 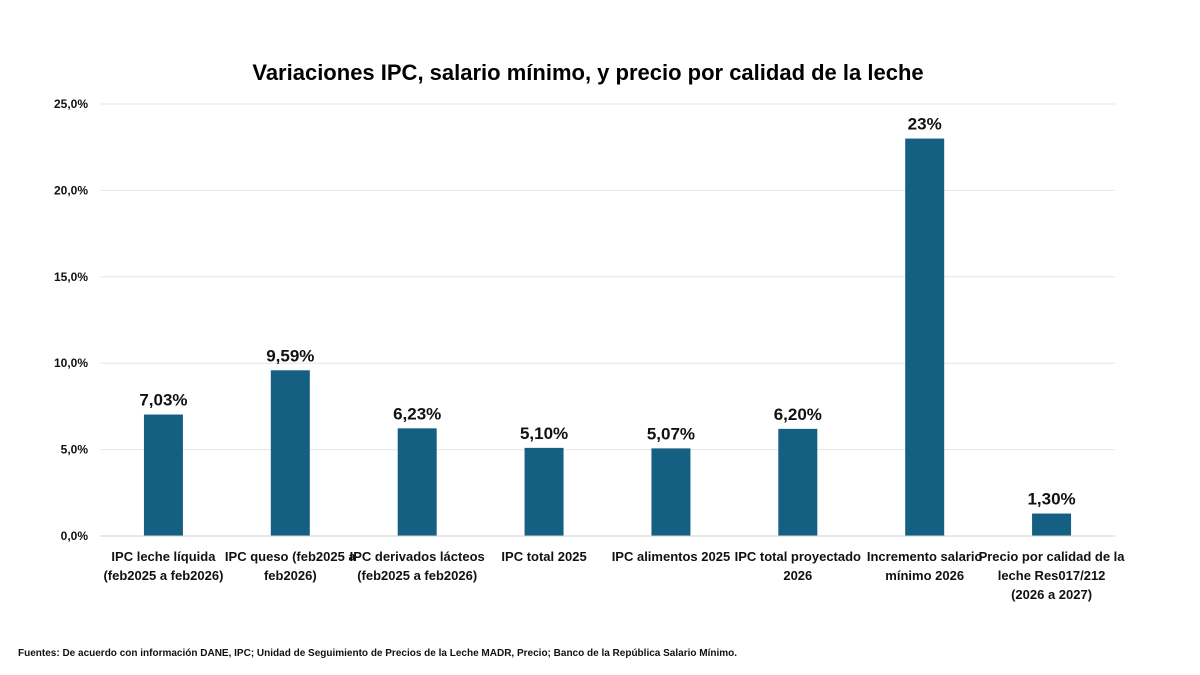 I want to click on data-label: 5,10%, so click(x=544, y=433).